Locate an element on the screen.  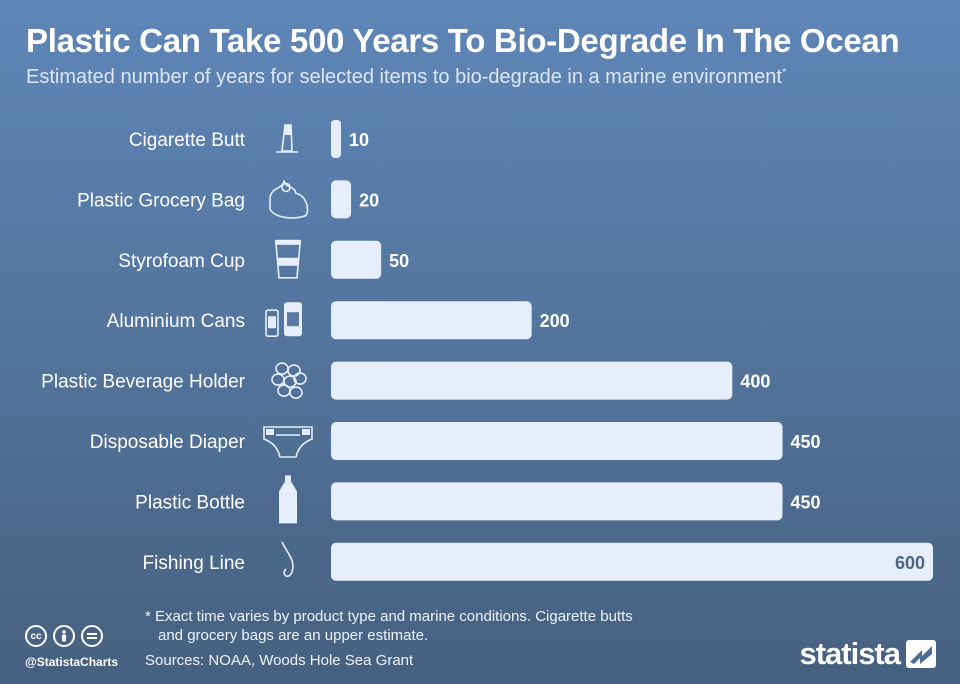
aluminium-cans-icon is located at coordinates (283, 320).